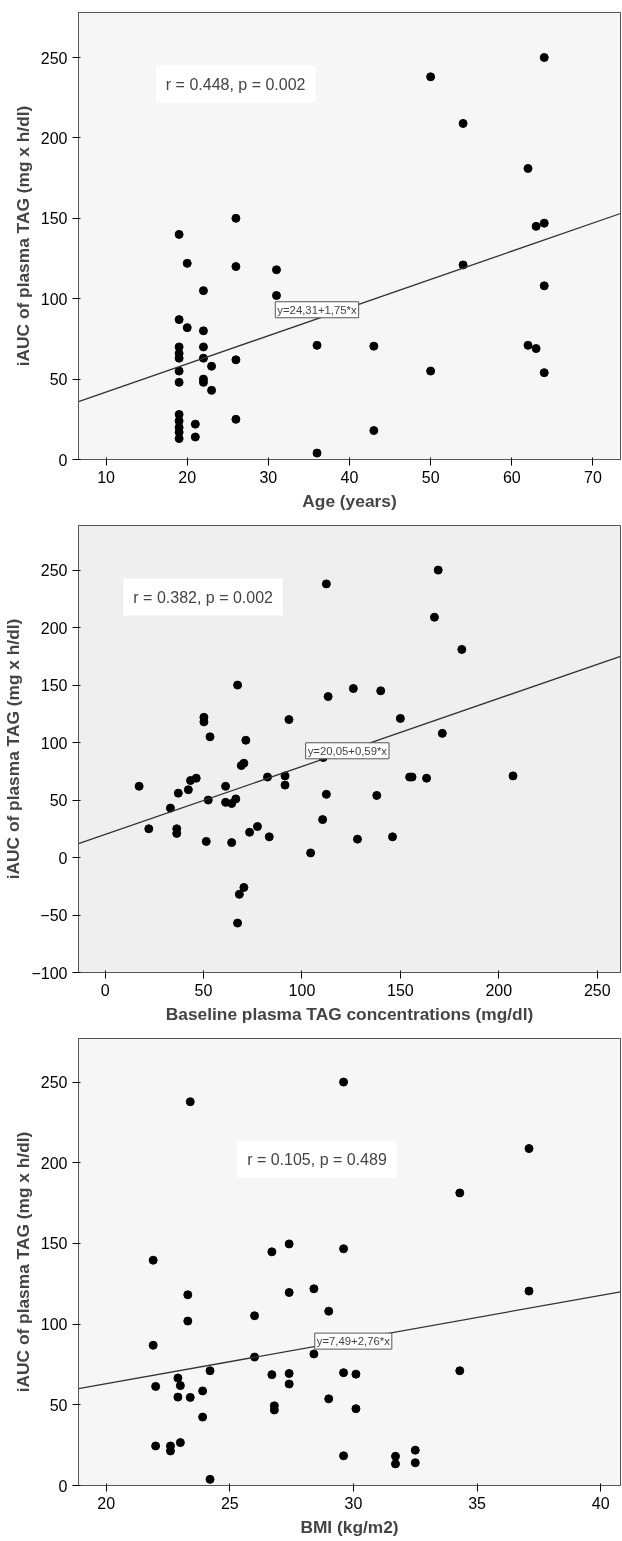 This screenshot has width=622, height=1541. What do you see at coordinates (349, 1526) in the screenshot?
I see `x-axis-title: BMI (kg/m2)` at bounding box center [349, 1526].